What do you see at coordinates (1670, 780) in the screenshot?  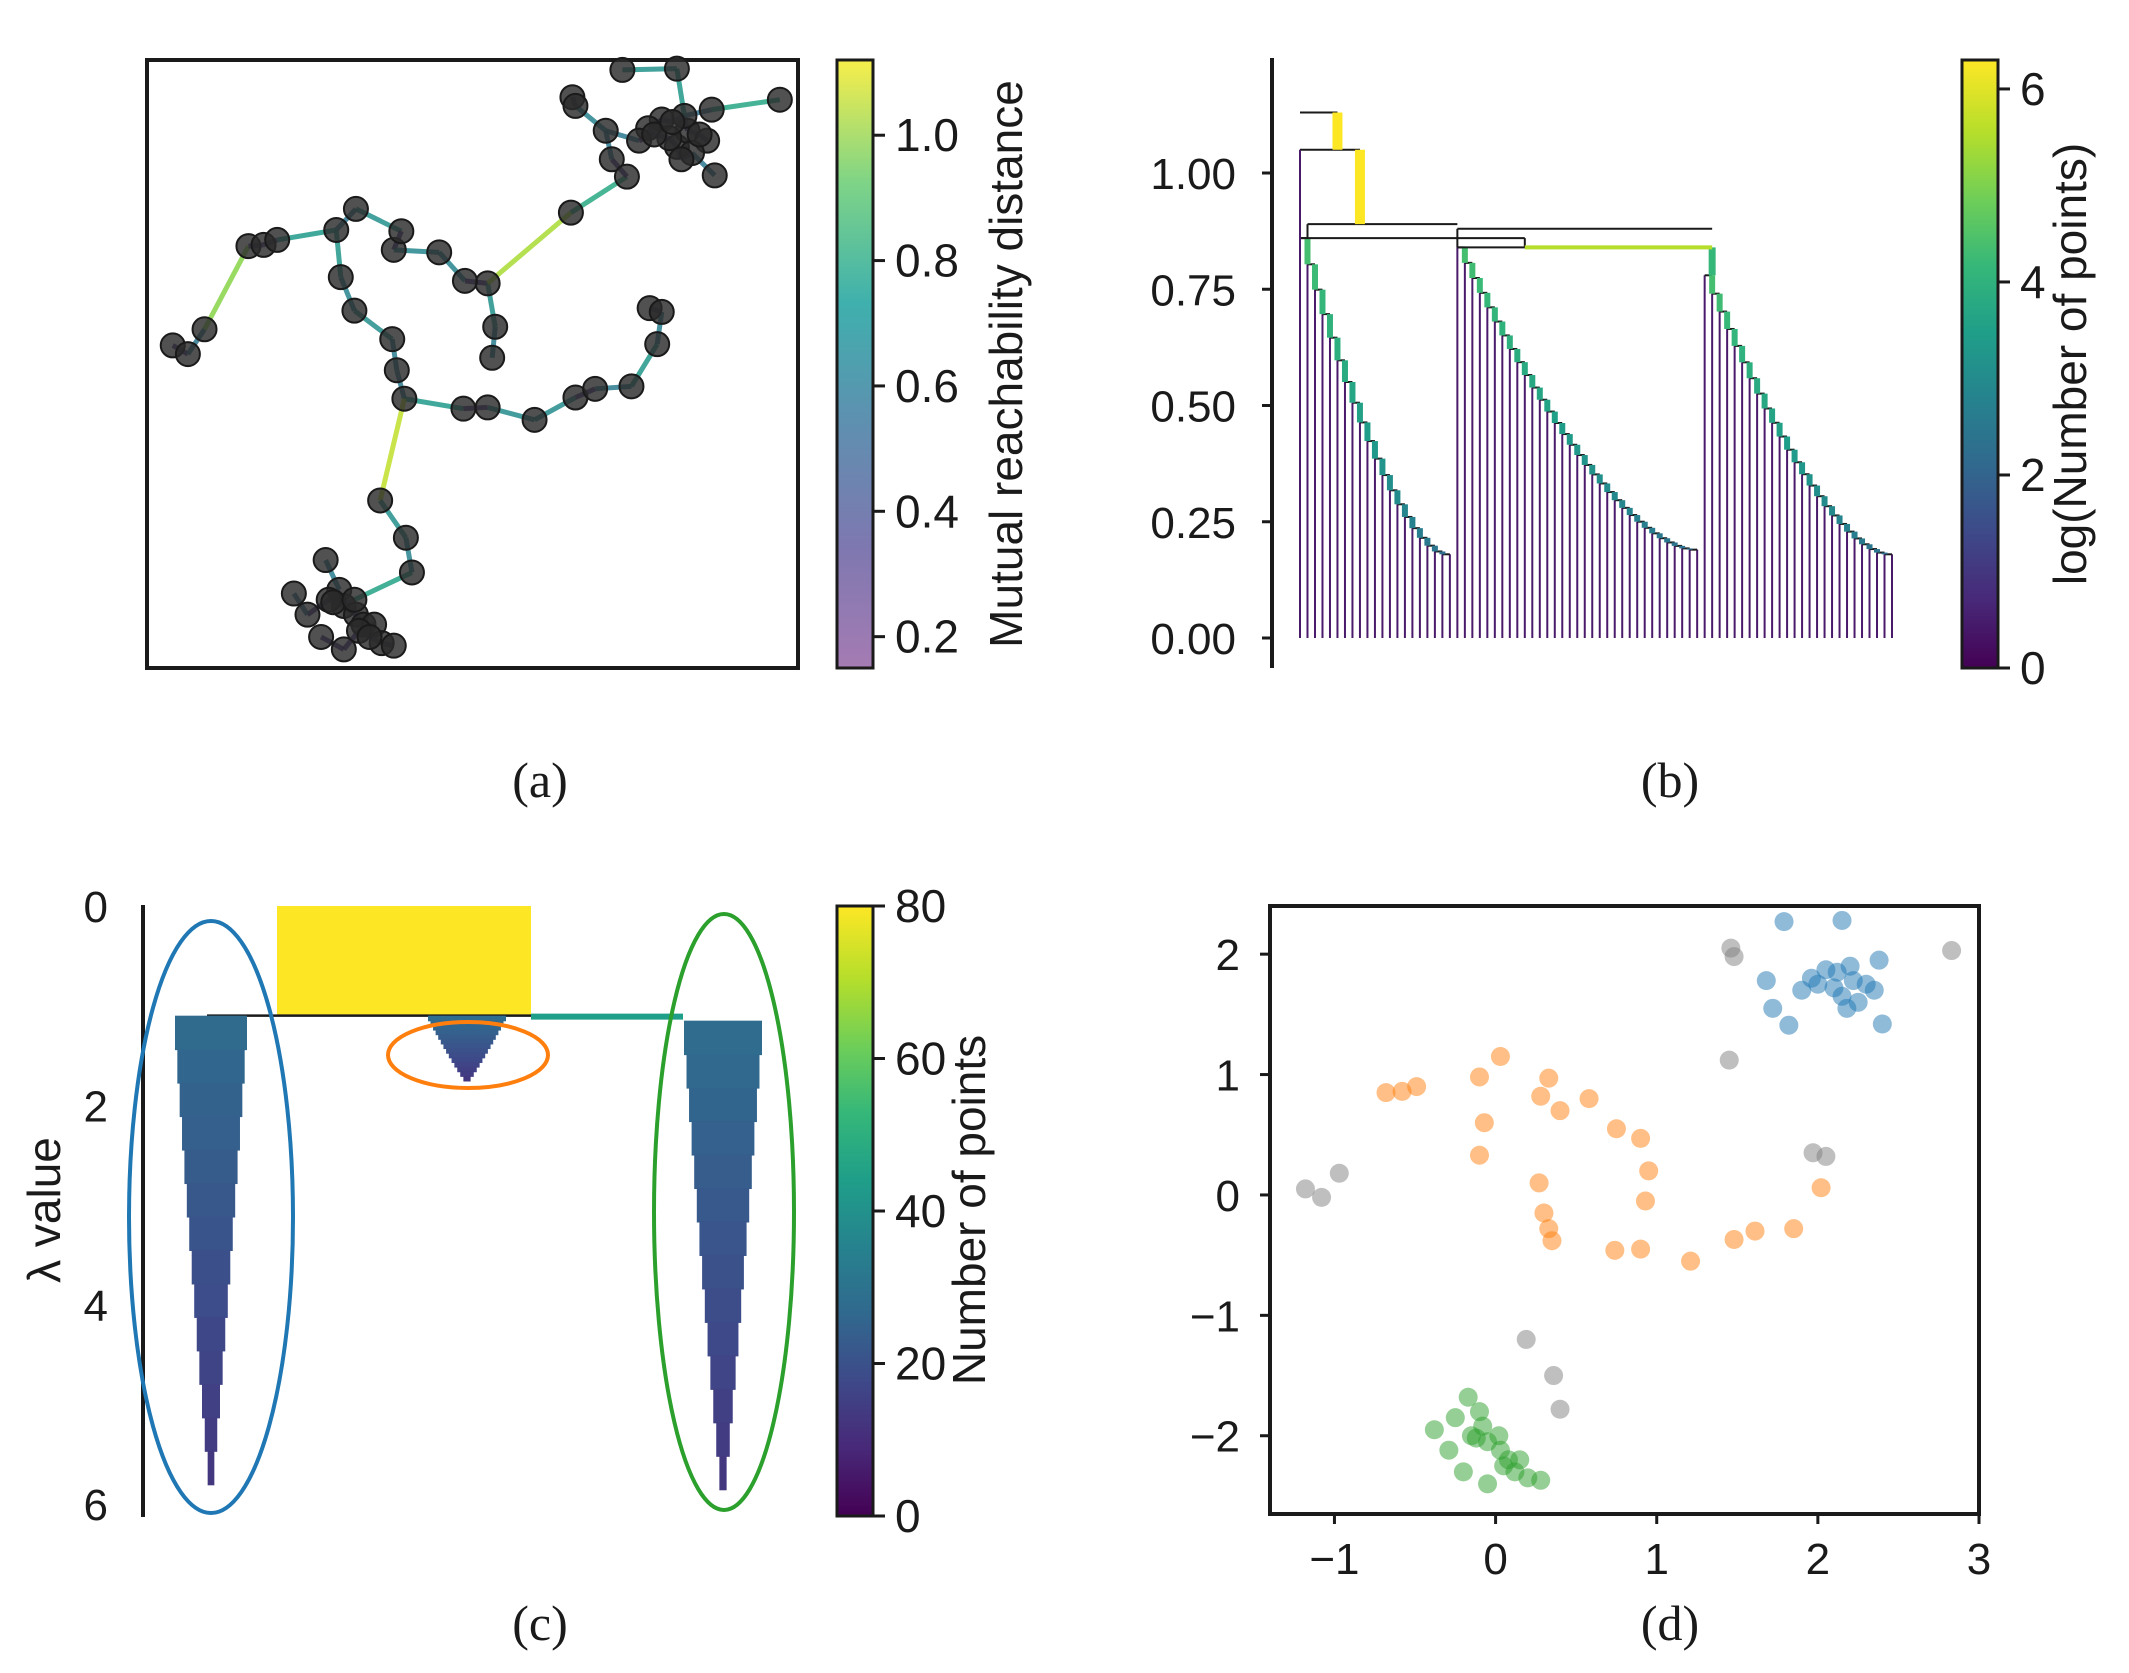 I see `panel-b-label: (b)` at bounding box center [1670, 780].